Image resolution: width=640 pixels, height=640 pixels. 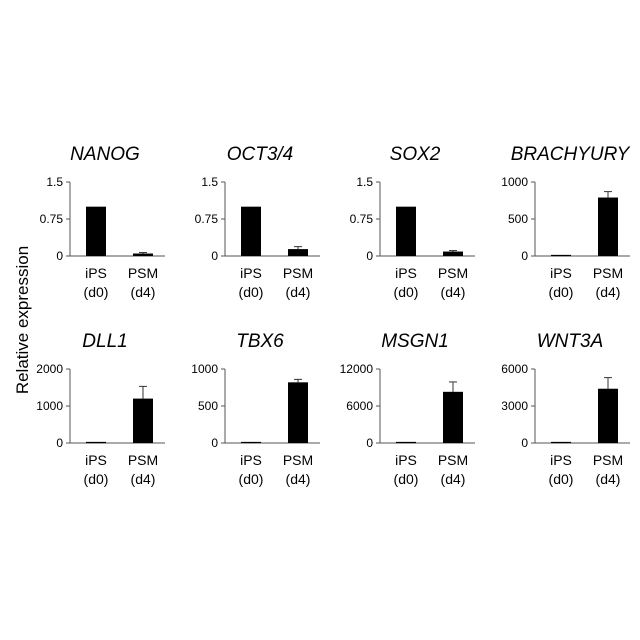 I want to click on chart-panel-2: OCT3/4 0 0.75 1.5 iPS(d0) PSM(d4), so click(x=257, y=222).